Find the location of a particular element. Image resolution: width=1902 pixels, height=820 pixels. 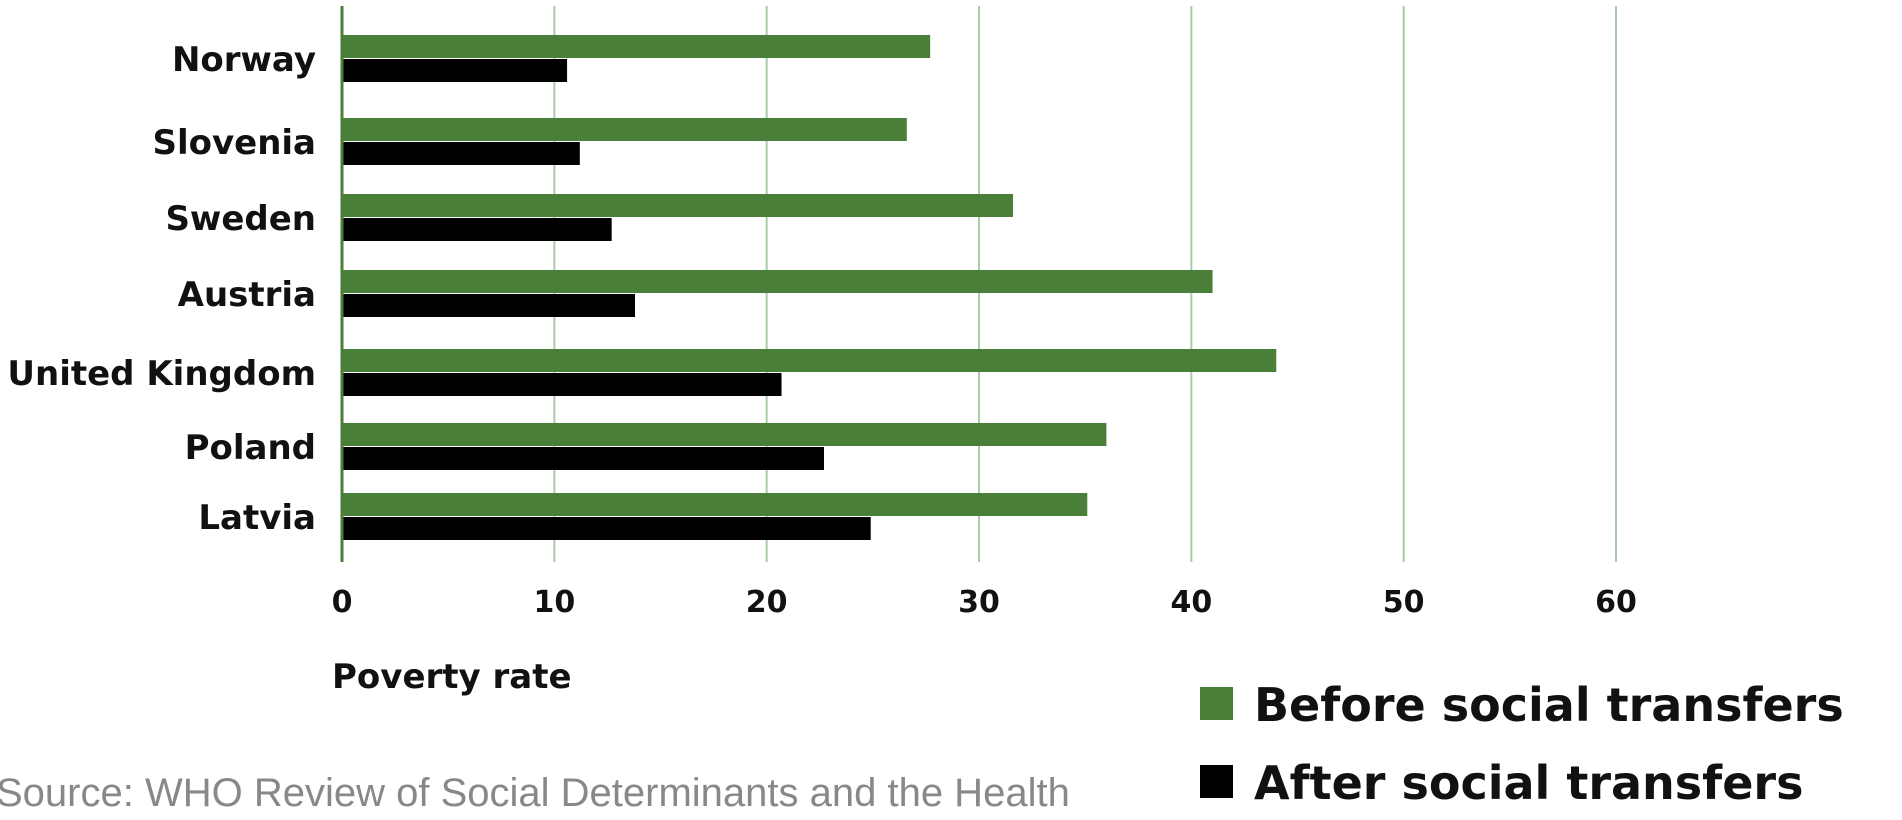

bar-before-poland is located at coordinates (724, 434).